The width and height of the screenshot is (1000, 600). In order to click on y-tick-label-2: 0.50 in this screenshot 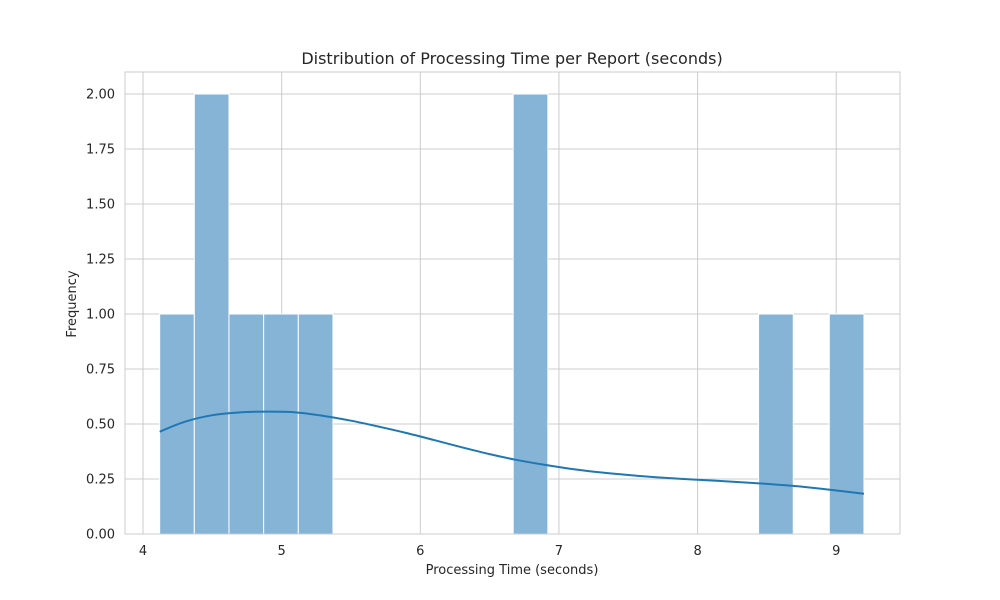, I will do `click(100, 425)`.